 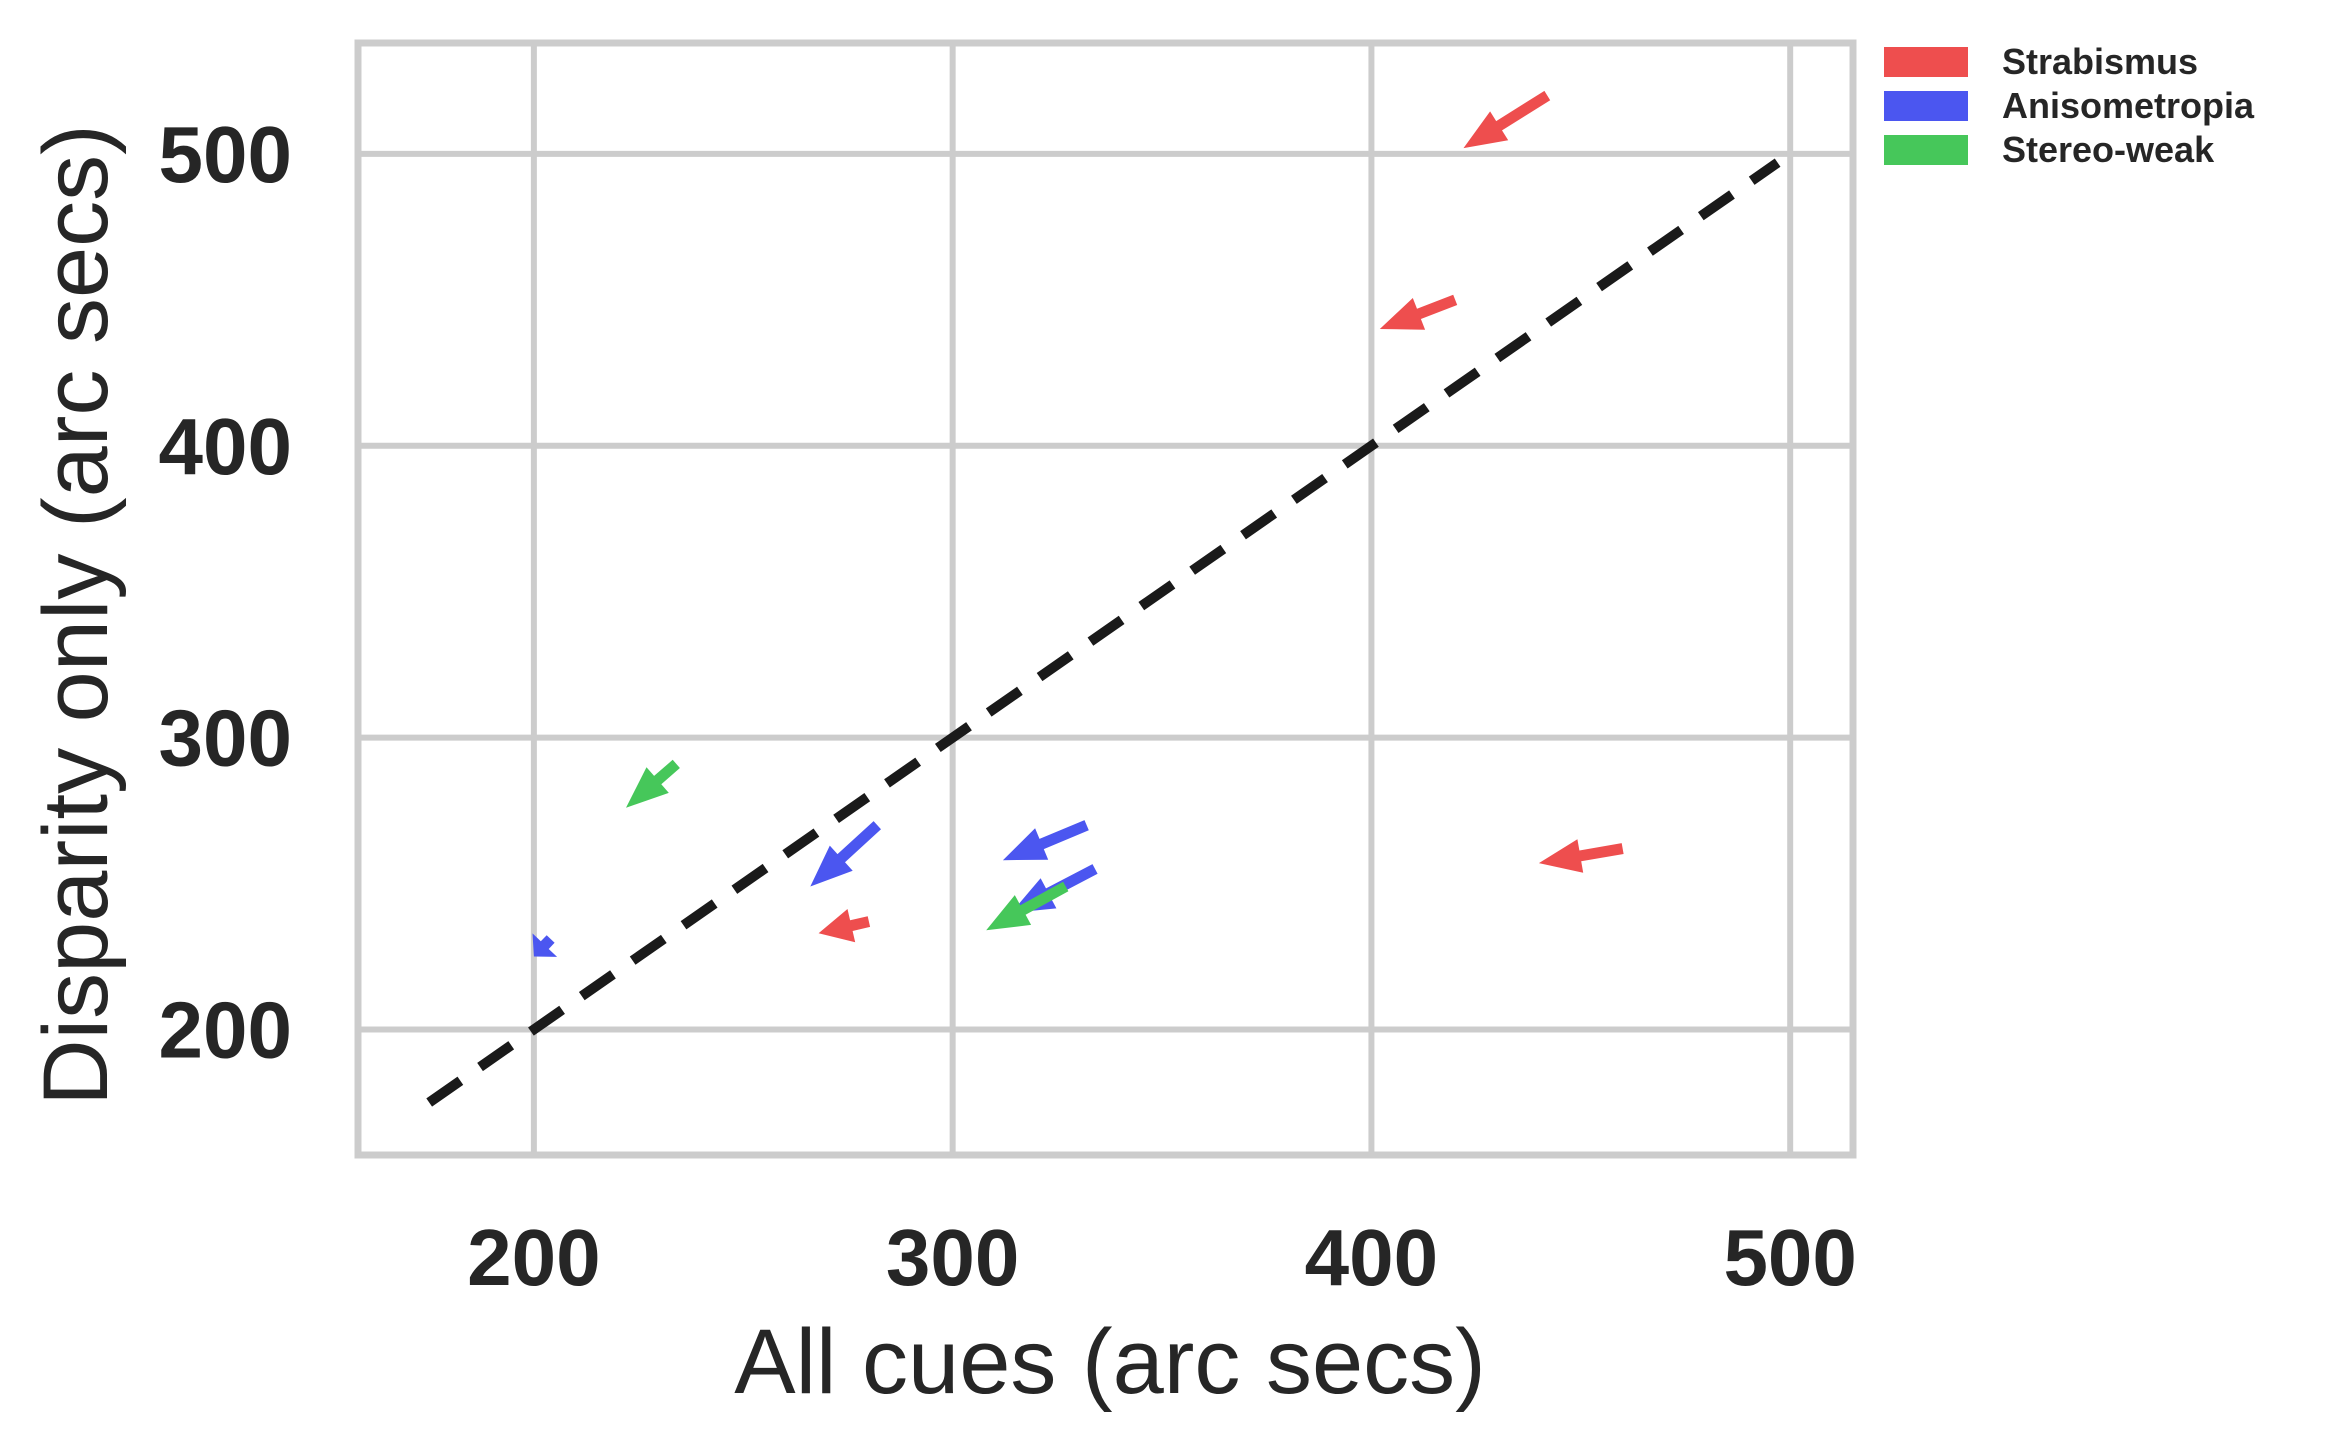 What do you see at coordinates (225, 592) in the screenshot?
I see `y-tick-labels: 200 300 400 500` at bounding box center [225, 592].